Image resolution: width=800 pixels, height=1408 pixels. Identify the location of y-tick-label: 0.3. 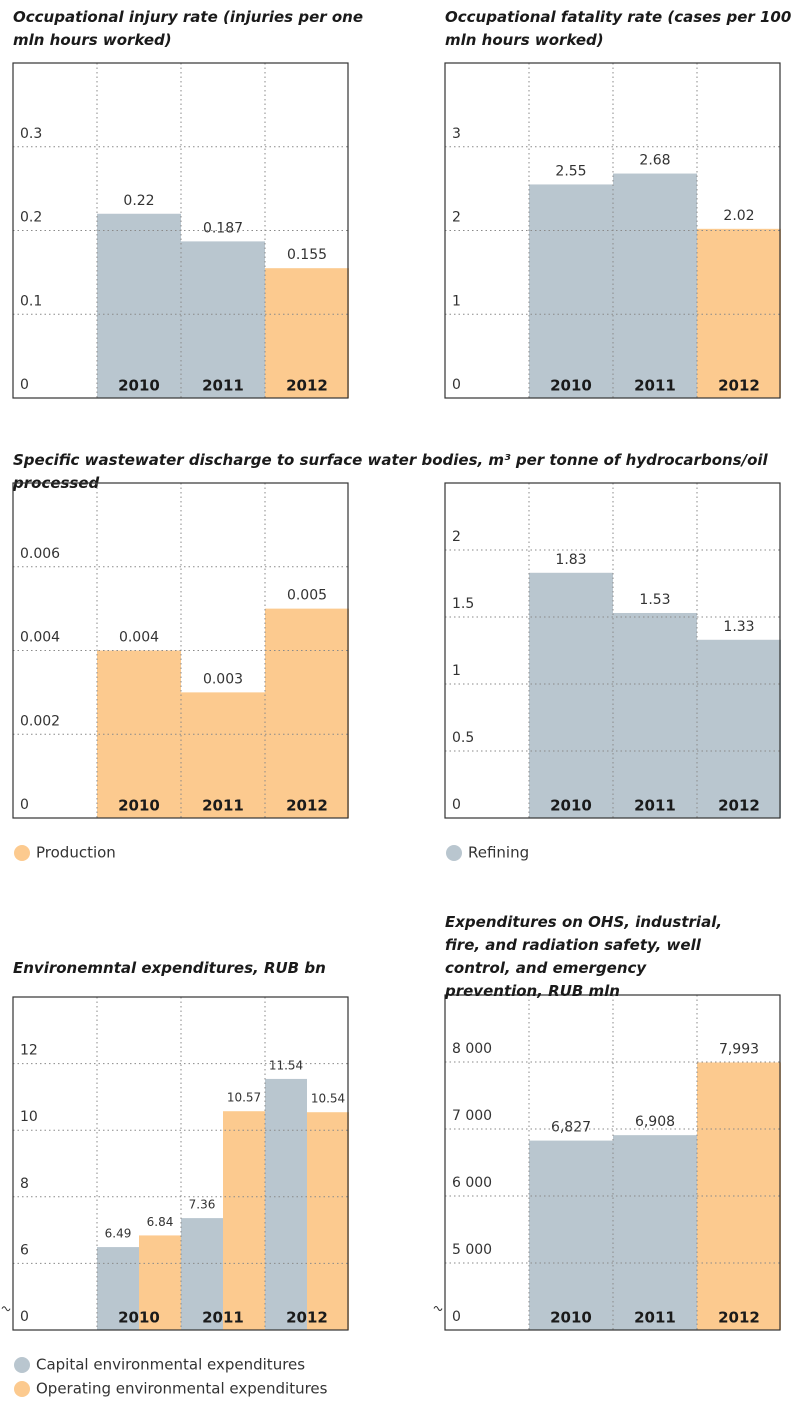
(31, 134).